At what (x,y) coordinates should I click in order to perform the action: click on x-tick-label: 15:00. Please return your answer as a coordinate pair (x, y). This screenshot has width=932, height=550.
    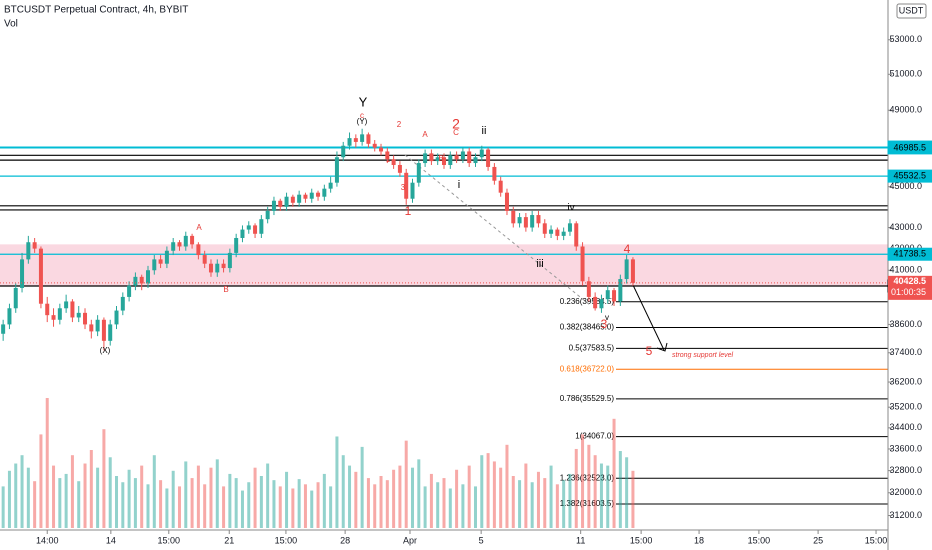
    Looking at the image, I should click on (641, 540).